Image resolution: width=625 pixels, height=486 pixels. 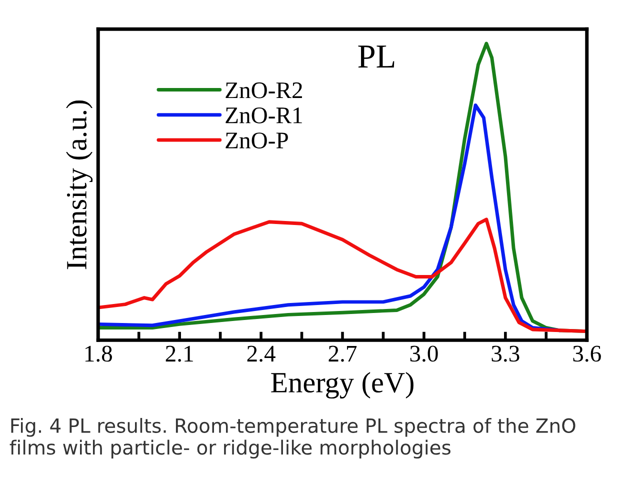 I want to click on x-tick-label: 3.6, so click(x=587, y=354).